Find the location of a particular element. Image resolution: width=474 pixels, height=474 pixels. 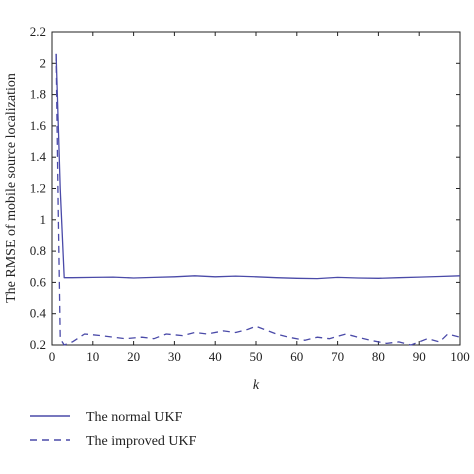

y-tick-label: 2.2 is located at coordinates (38, 31).